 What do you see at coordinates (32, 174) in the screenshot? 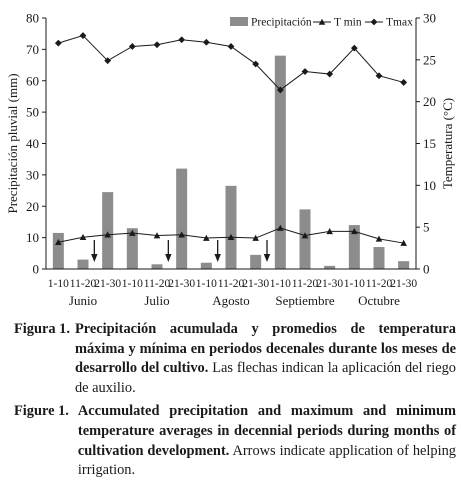
I see `y-tick-label-left: 30` at bounding box center [32, 174].